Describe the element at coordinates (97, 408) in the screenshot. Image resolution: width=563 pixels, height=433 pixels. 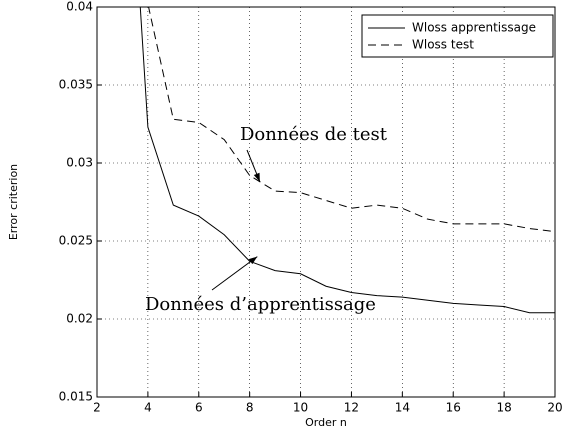
I see `x-tick-label: 2` at that location.